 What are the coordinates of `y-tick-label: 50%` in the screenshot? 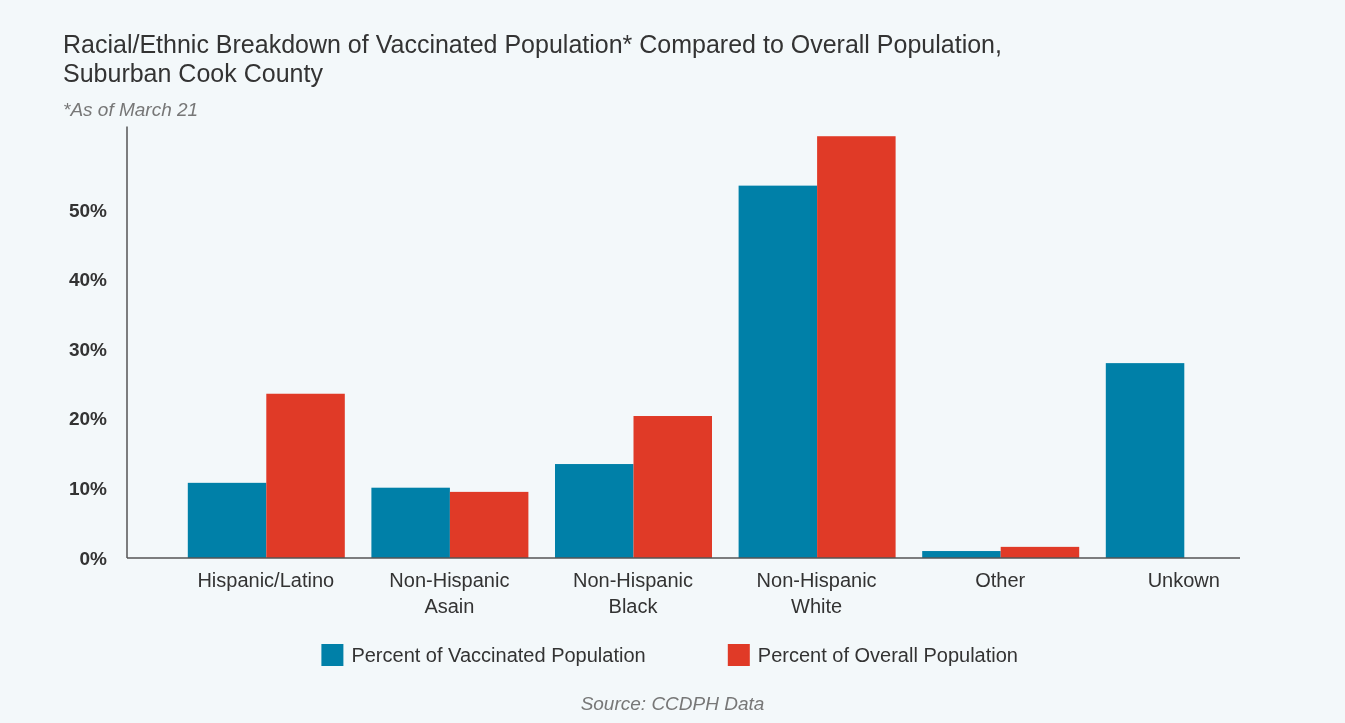 It's located at (88, 210).